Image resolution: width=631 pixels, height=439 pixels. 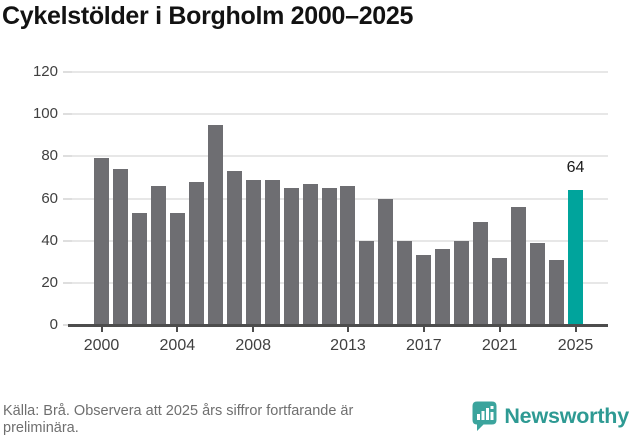 I want to click on x-axis-label: 2025, so click(x=575, y=345).